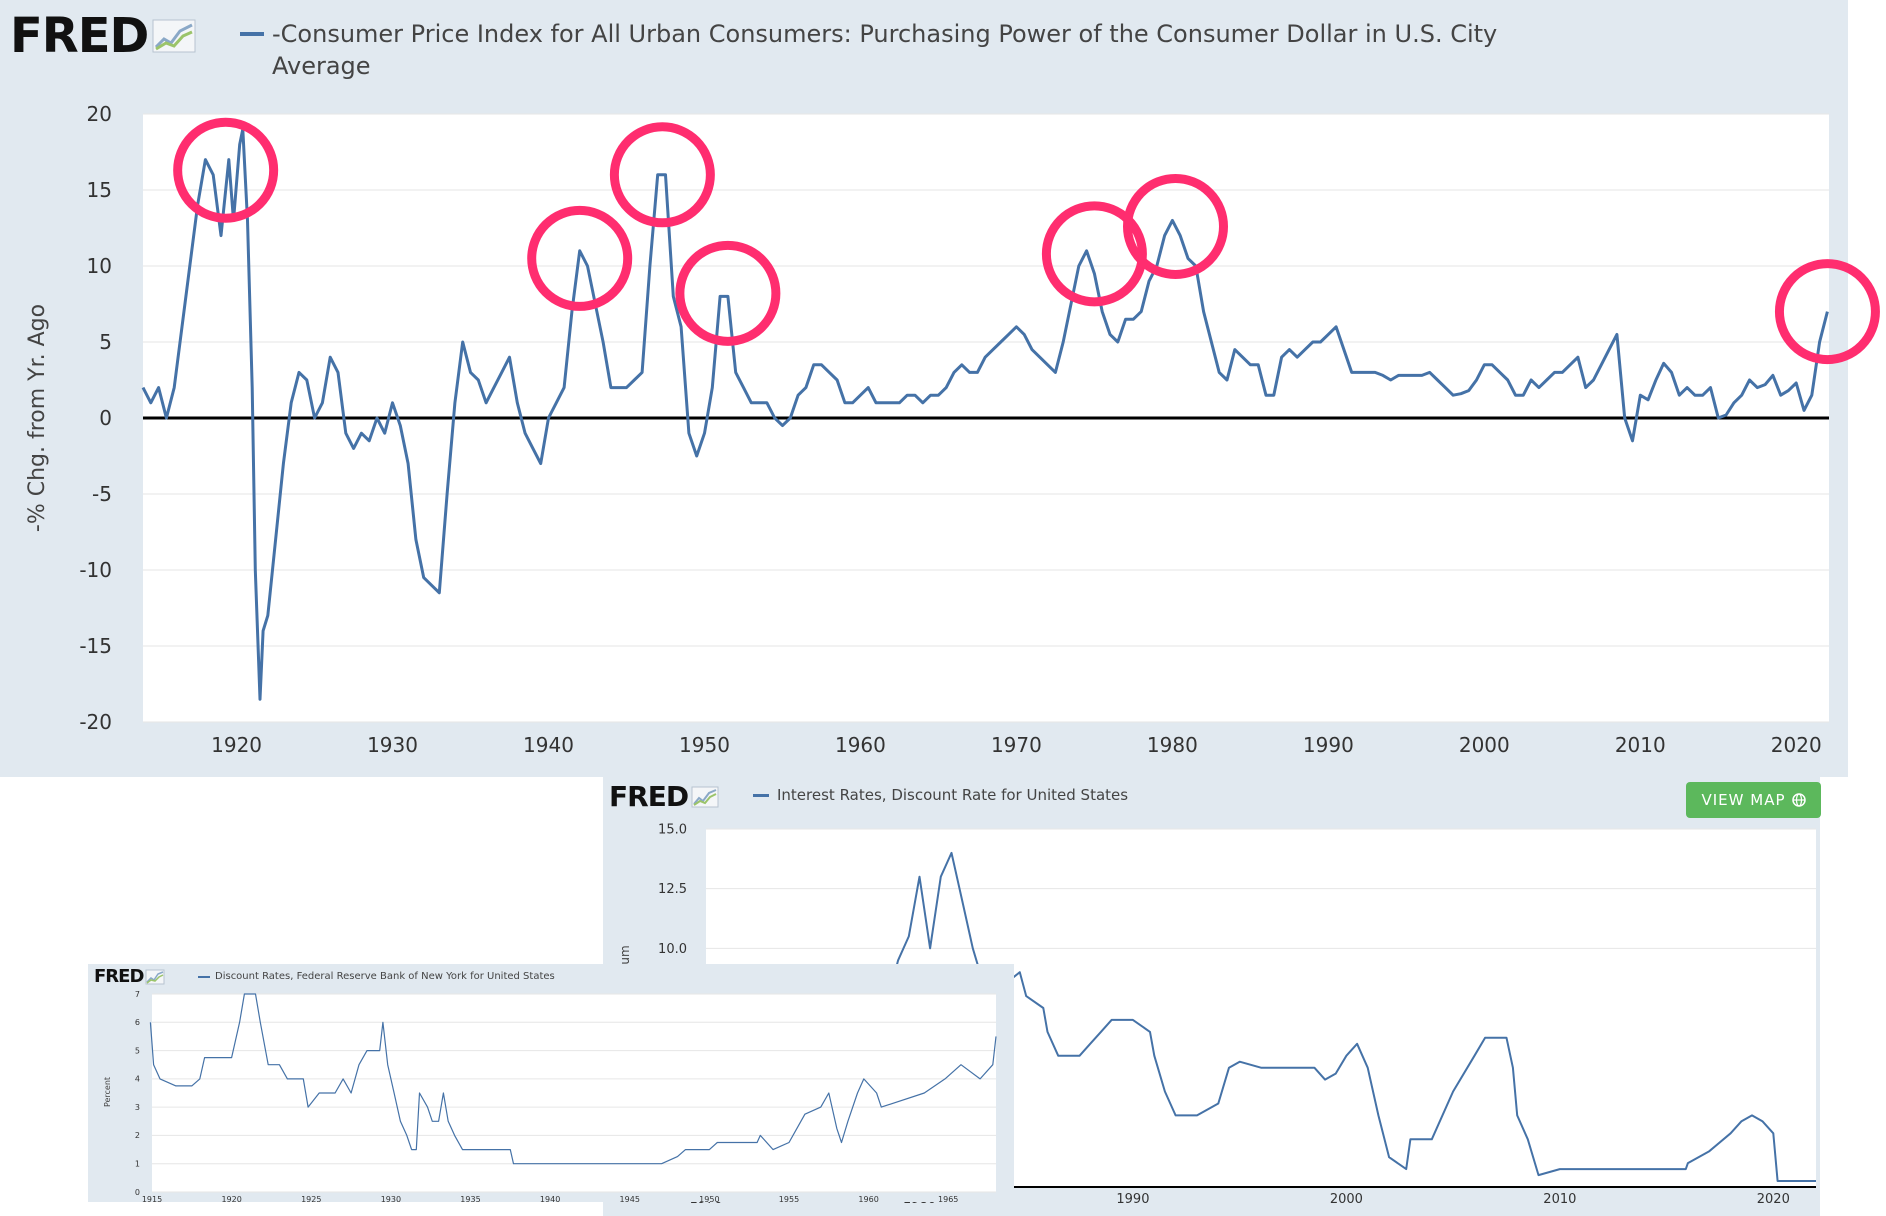 Image resolution: width=1886 pixels, height=1216 pixels. Describe the element at coordinates (625, 954) in the screenshot. I see `y-axis-label-fragment: um` at that location.